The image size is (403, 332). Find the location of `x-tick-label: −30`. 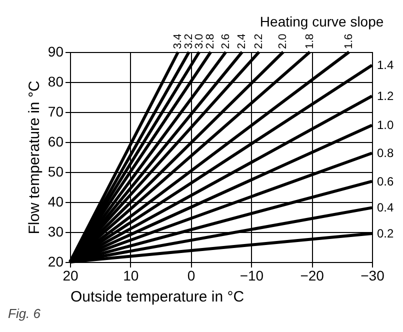

x-tick-label: −30 is located at coordinates (372, 276).